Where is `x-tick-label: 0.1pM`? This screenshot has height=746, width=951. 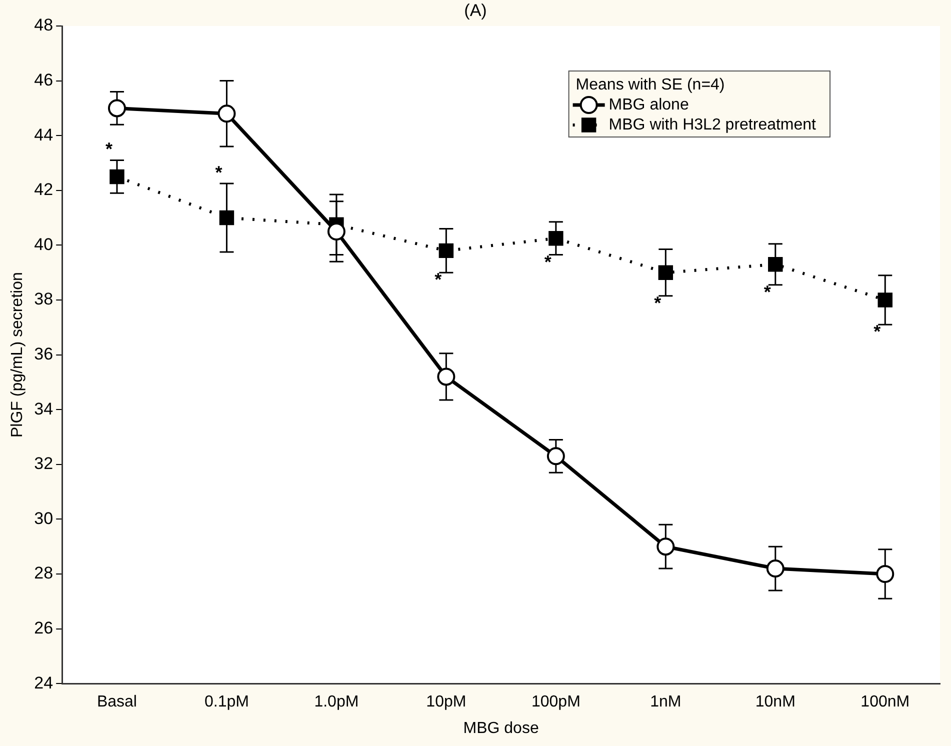 x-tick-label: 0.1pM is located at coordinates (226, 702).